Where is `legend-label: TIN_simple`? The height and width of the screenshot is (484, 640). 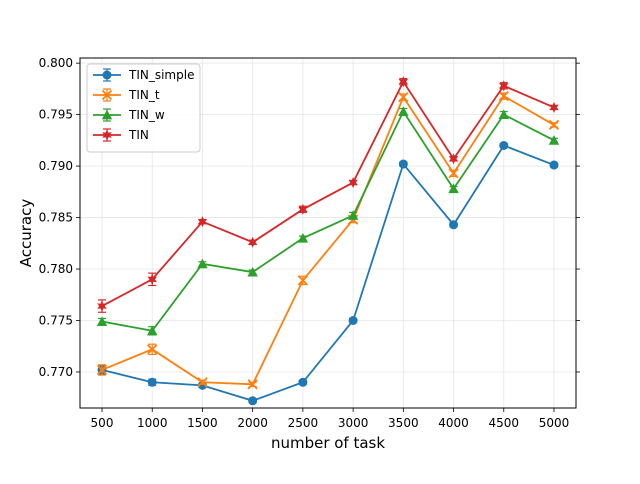 legend-label: TIN_simple is located at coordinates (161, 75).